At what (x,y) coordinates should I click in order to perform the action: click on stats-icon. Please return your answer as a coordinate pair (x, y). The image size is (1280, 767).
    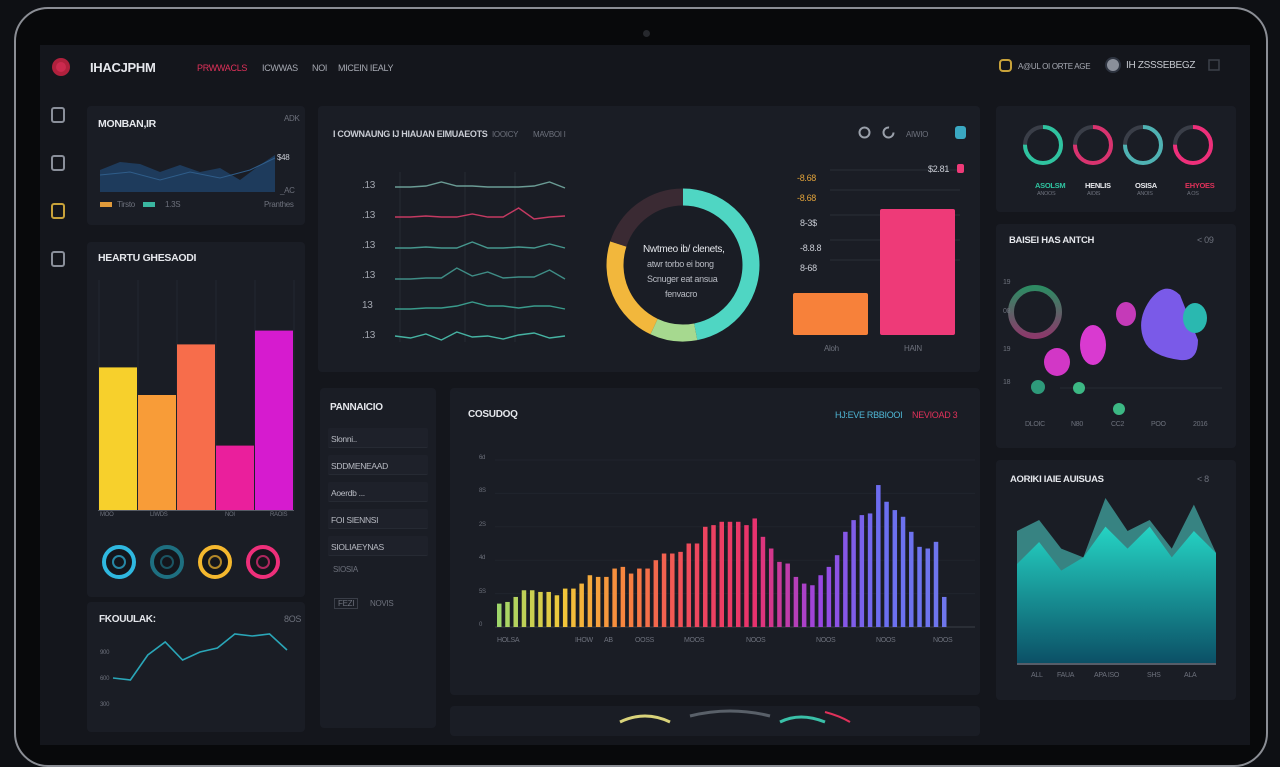
    Looking at the image, I should click on (58, 163).